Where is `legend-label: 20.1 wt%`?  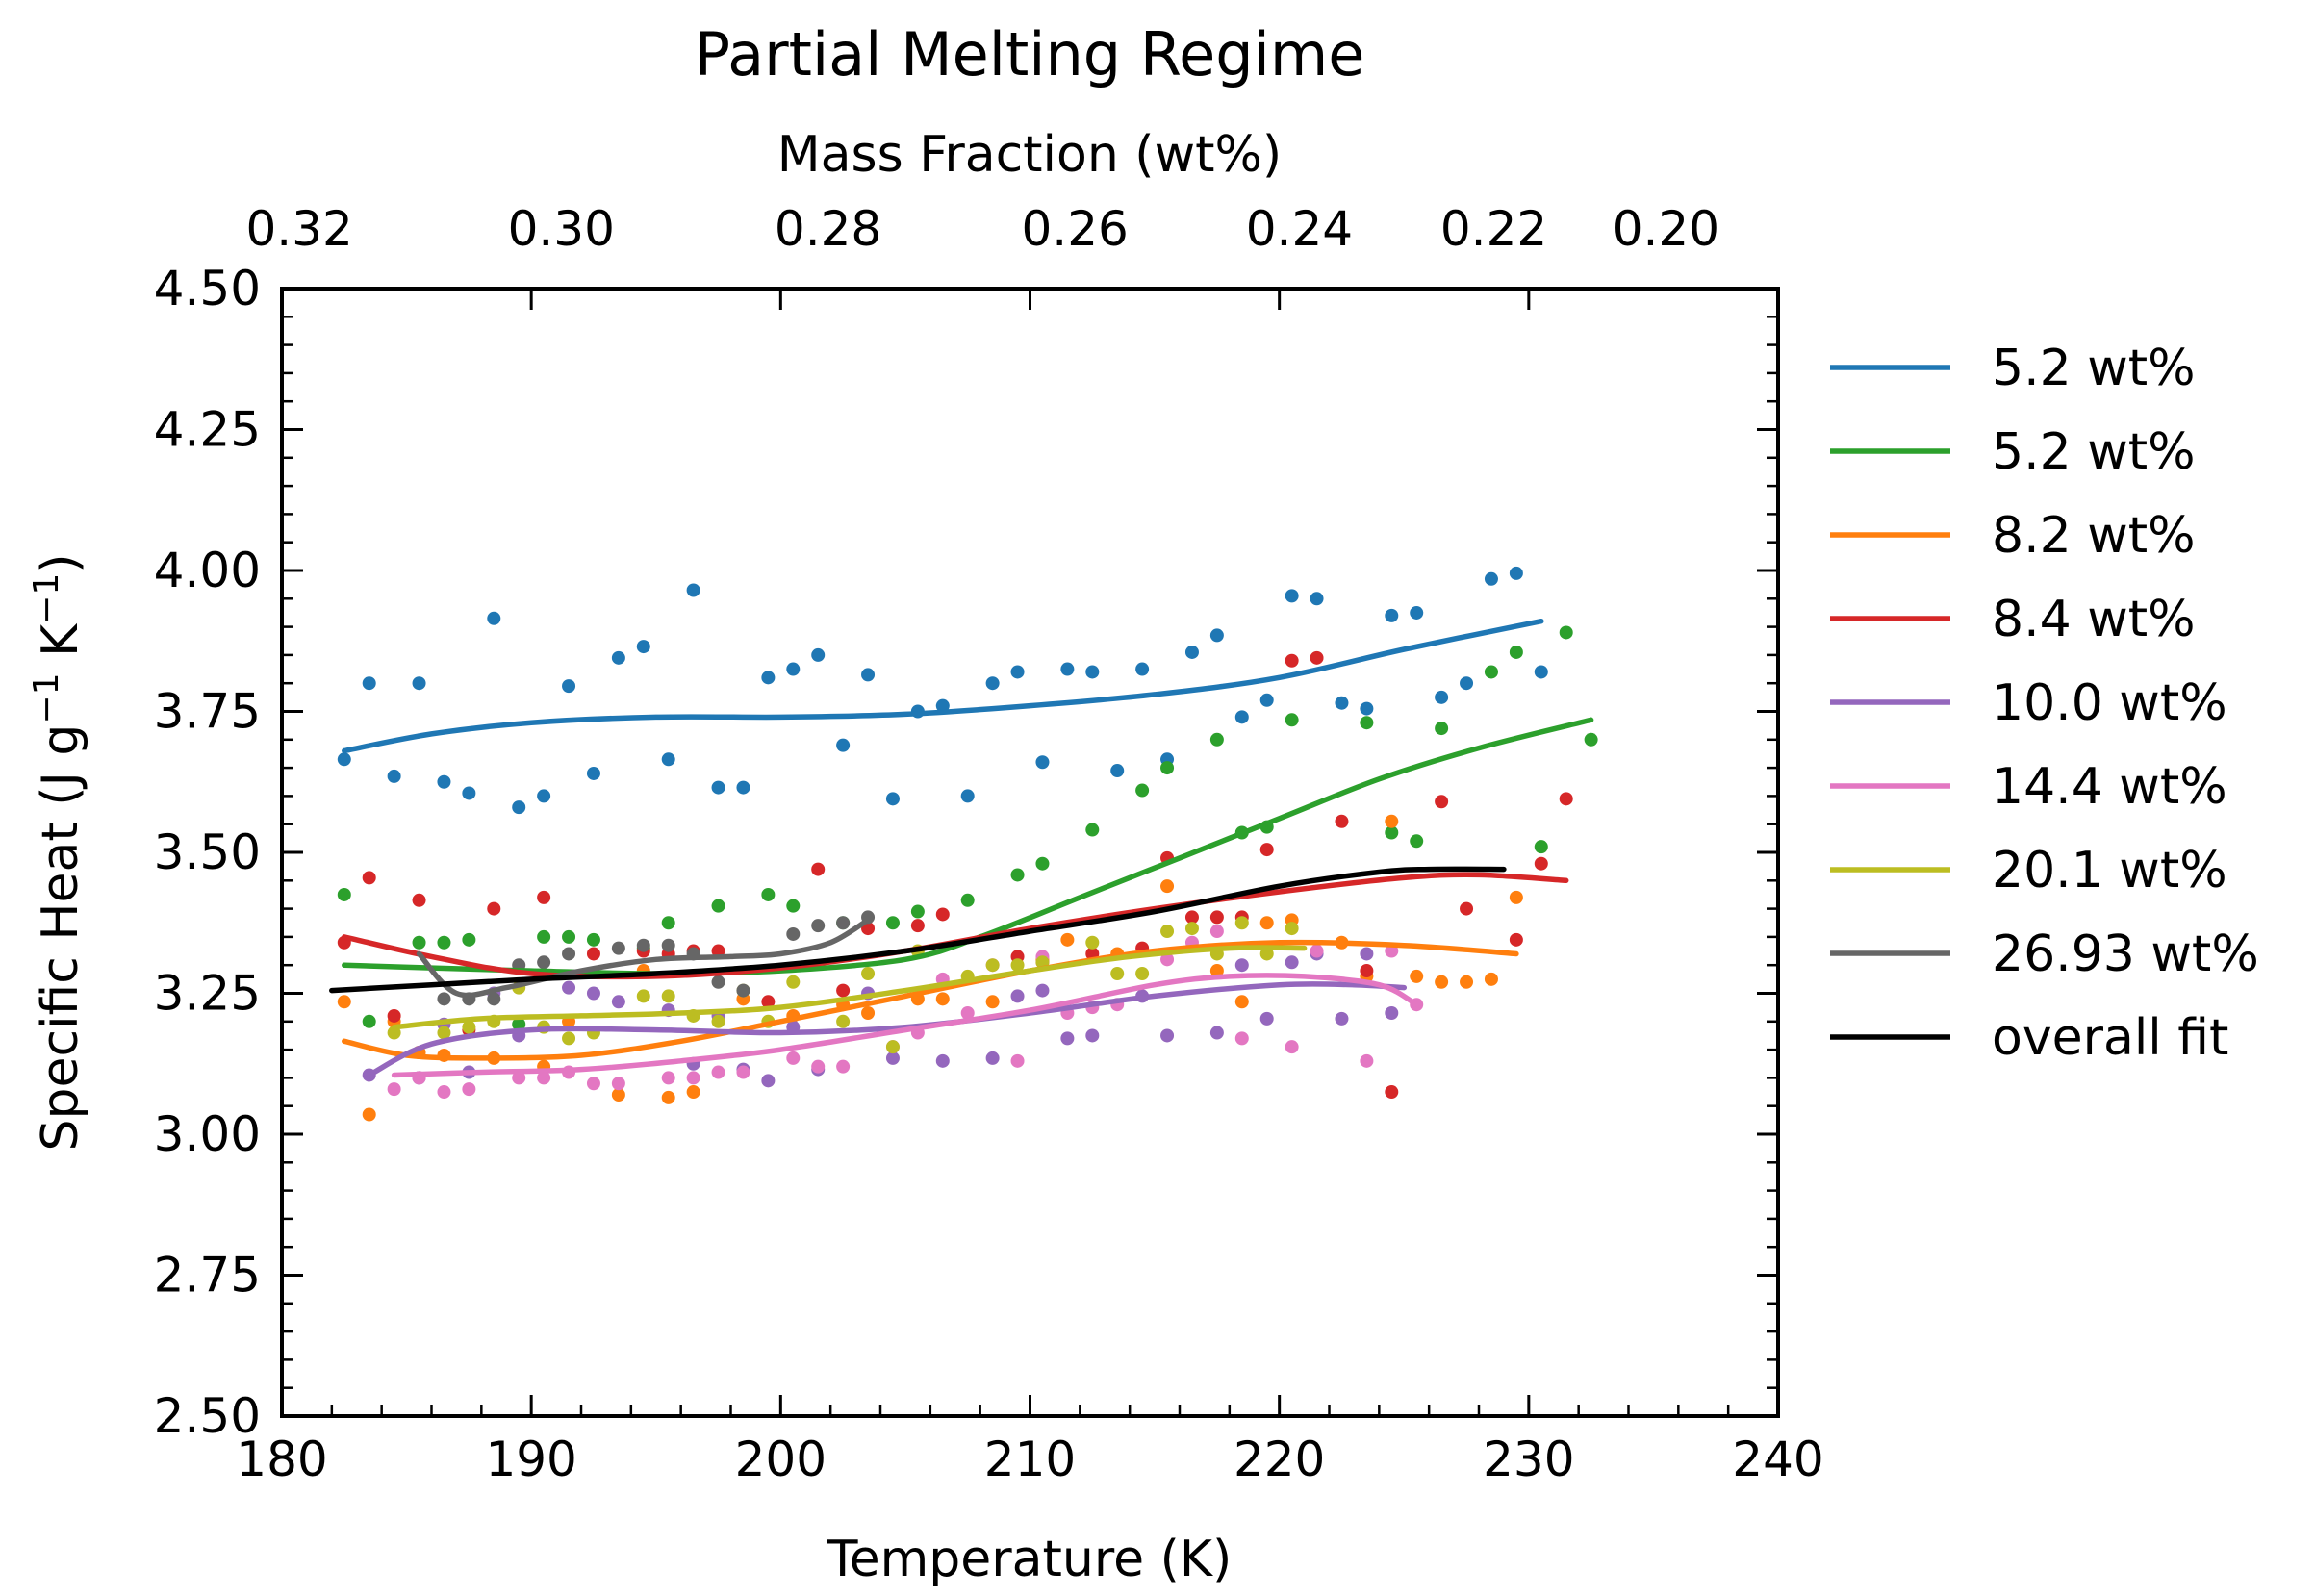 legend-label: 20.1 wt% is located at coordinates (2109, 870).